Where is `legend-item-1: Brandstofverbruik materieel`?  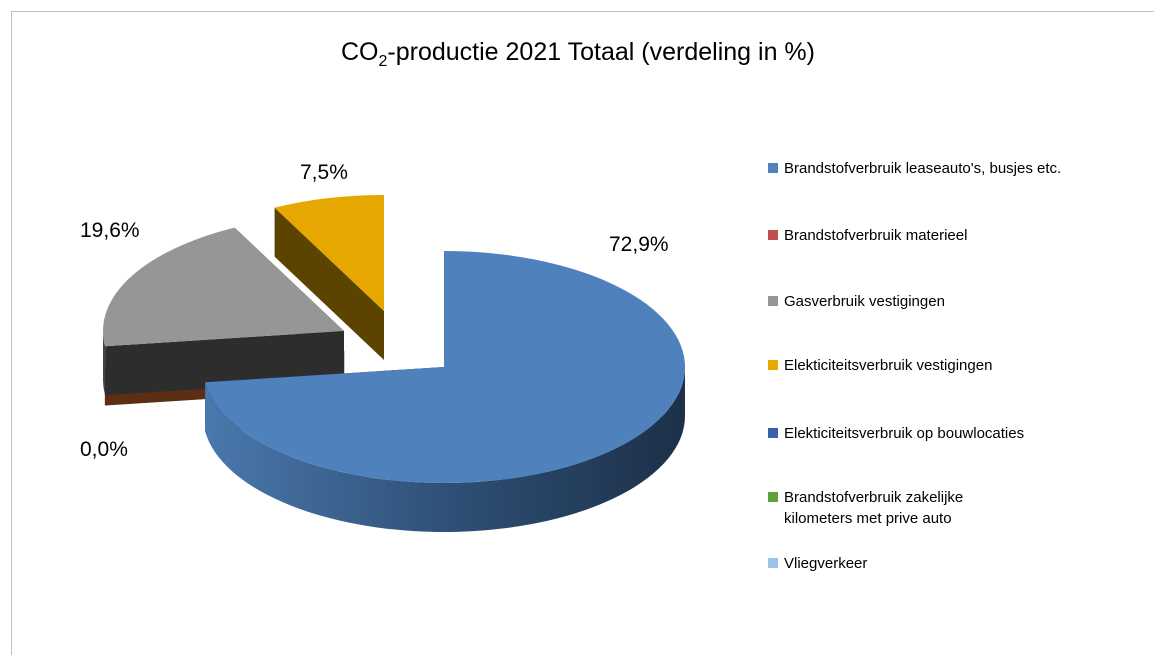
legend-item-1: Brandstofverbruik materieel is located at coordinates (958, 235).